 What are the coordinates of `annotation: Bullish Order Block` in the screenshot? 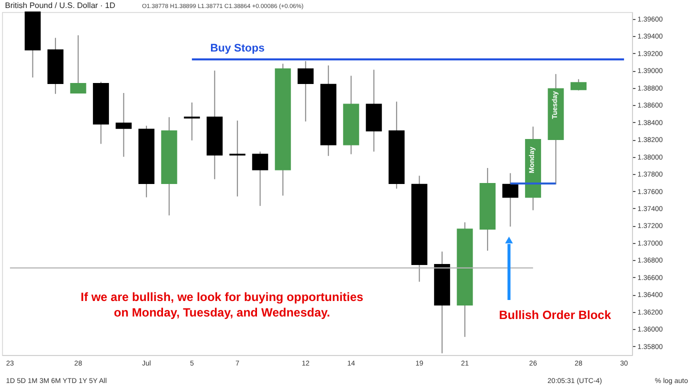 It's located at (555, 315).